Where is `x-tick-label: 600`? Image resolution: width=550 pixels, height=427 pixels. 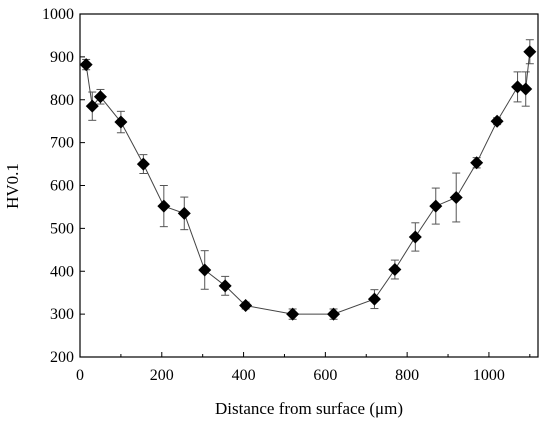 x-tick-label: 600 is located at coordinates (325, 375).